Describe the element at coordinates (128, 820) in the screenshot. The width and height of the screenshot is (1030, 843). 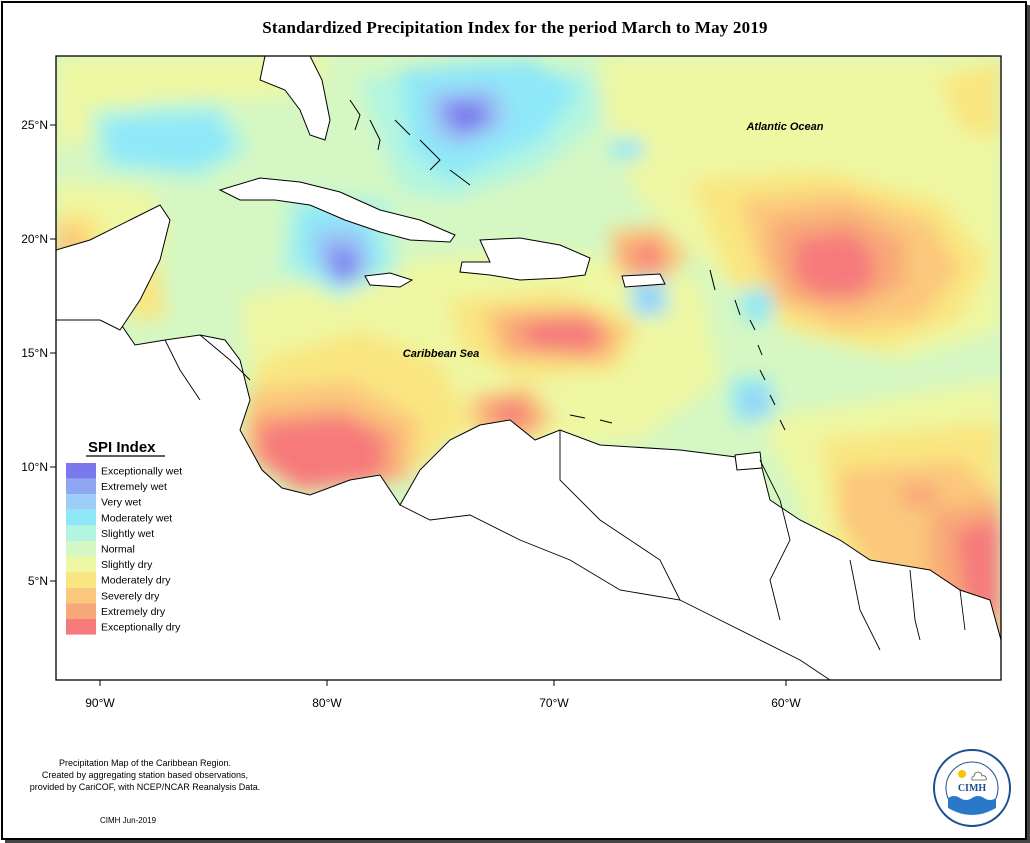
I see `credit-text: CIMH Jun-2019` at that location.